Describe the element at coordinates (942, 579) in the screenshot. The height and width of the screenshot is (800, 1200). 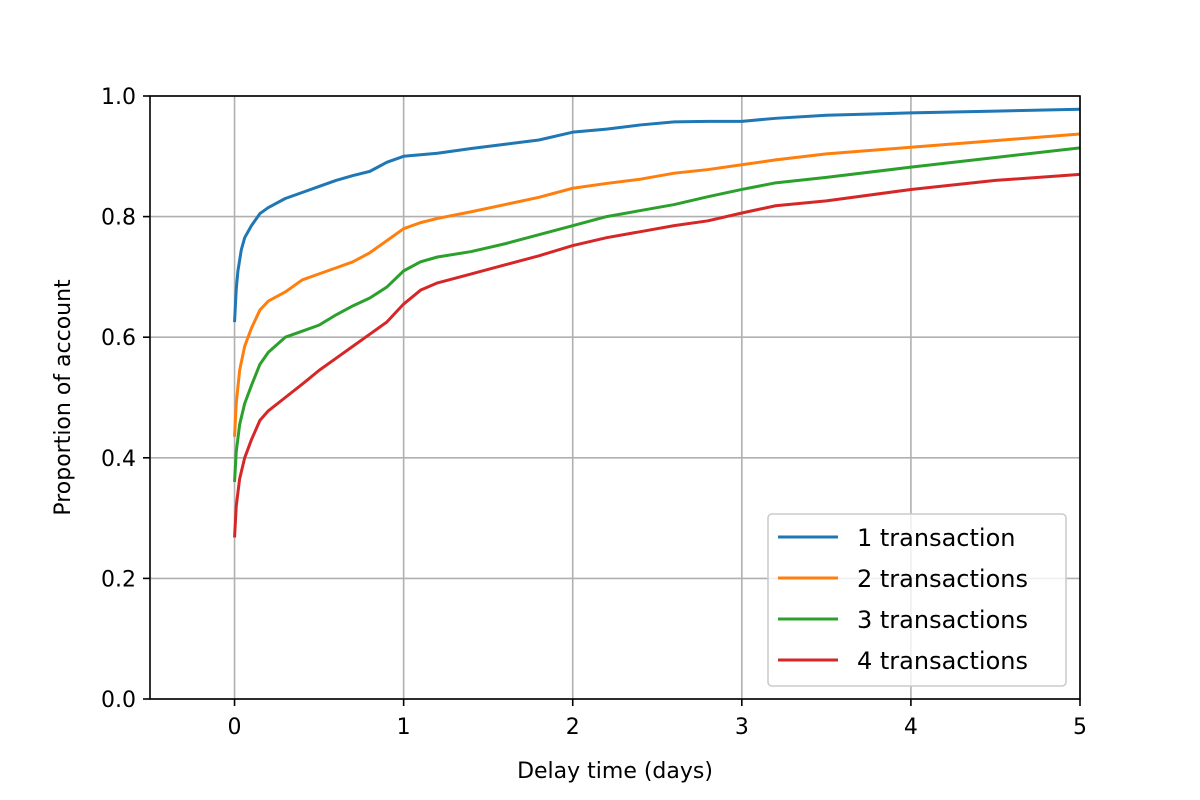
I see `legend-label-2: 2 transactions` at that location.